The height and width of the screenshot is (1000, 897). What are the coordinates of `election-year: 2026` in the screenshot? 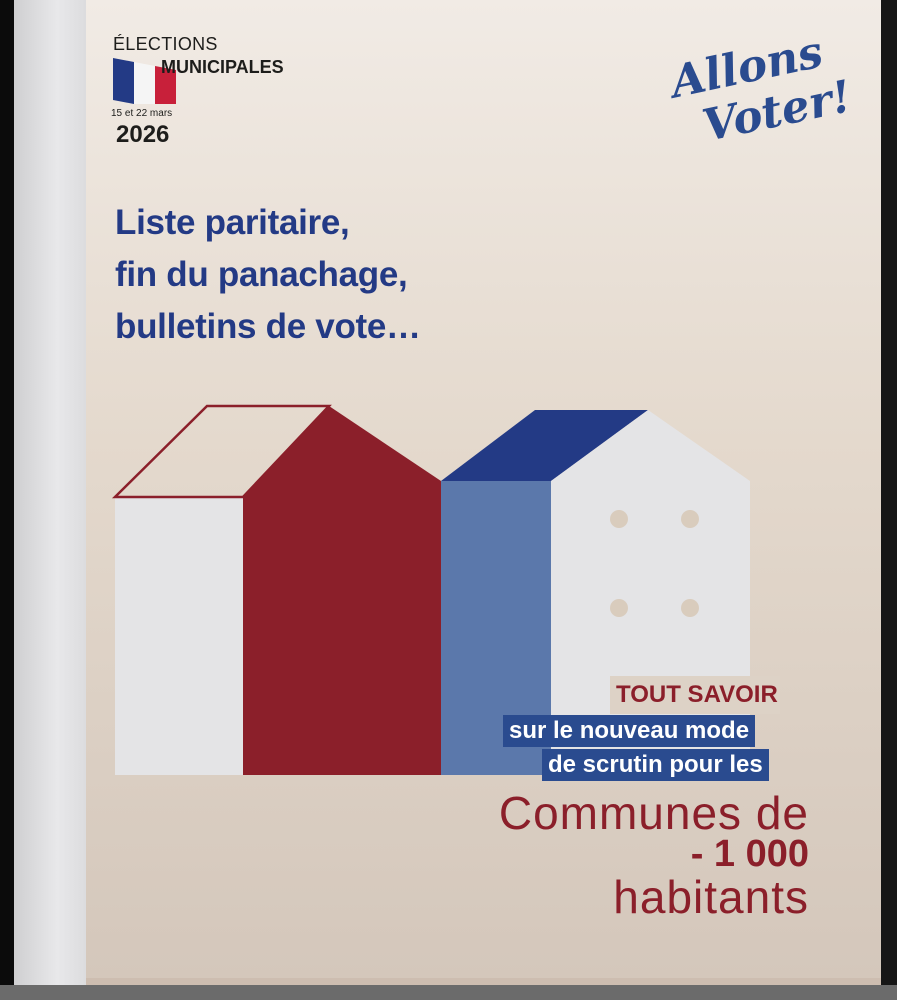 It's located at (143, 134).